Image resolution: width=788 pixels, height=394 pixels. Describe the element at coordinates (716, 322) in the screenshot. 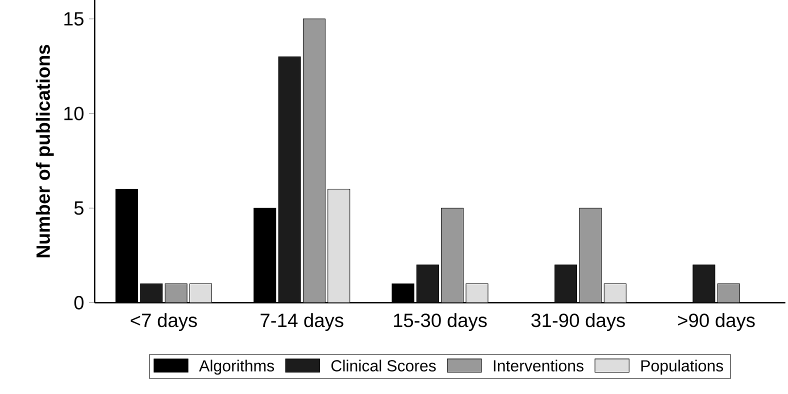

I see `x-tick-label: >90 days` at that location.